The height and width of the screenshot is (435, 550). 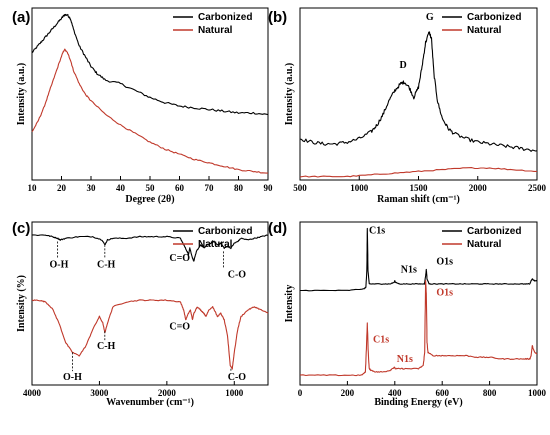 What do you see at coordinates (21, 17) in the screenshot?
I see `panel-label: (a)` at bounding box center [21, 17].